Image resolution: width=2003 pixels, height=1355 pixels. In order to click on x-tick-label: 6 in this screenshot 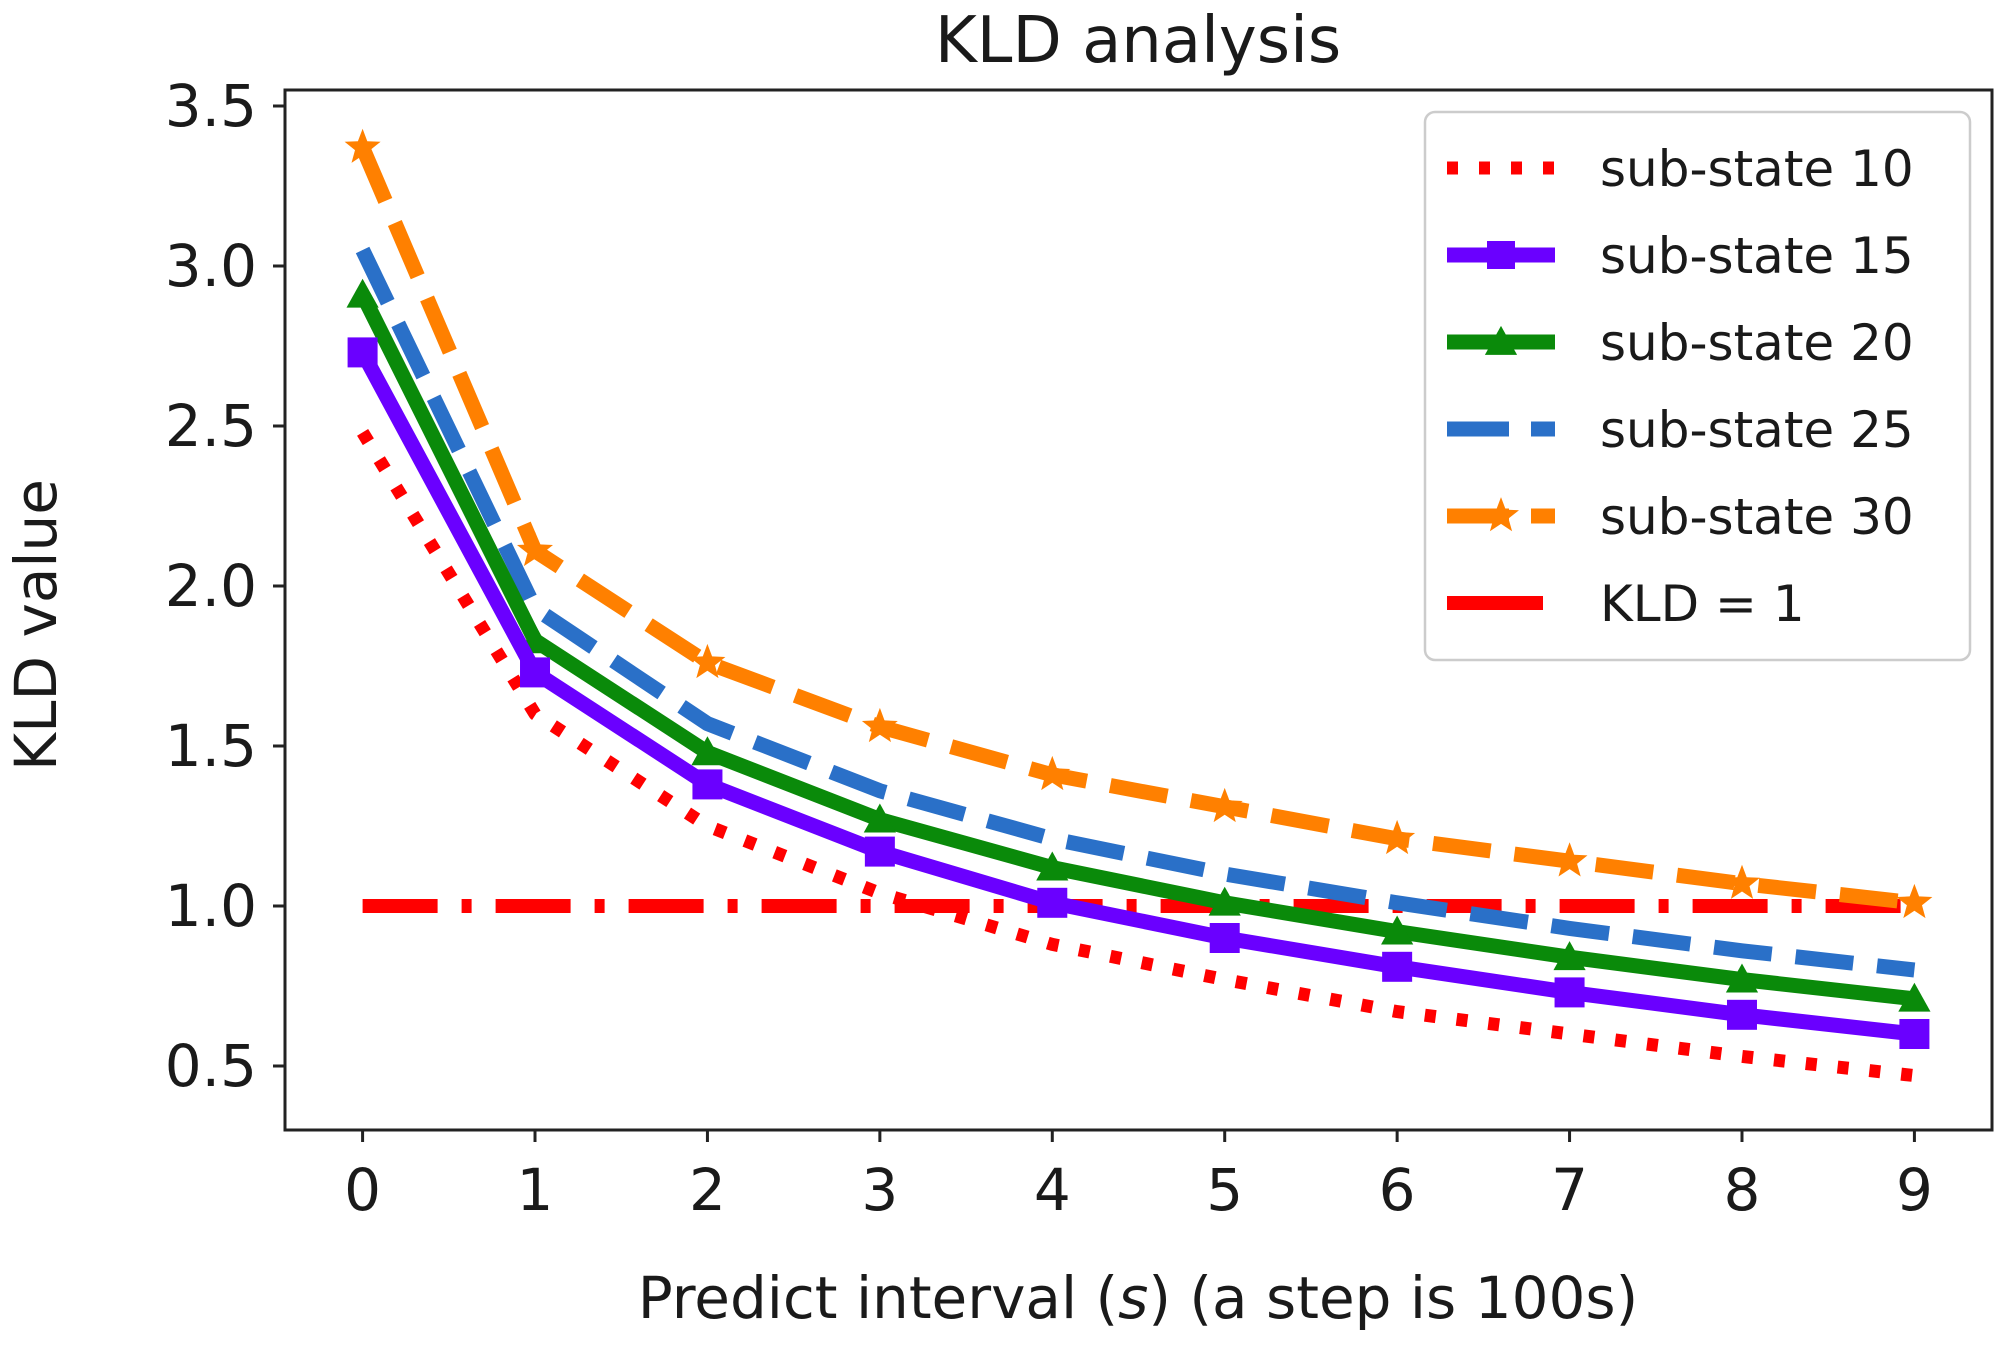, I will do `click(1397, 1190)`.